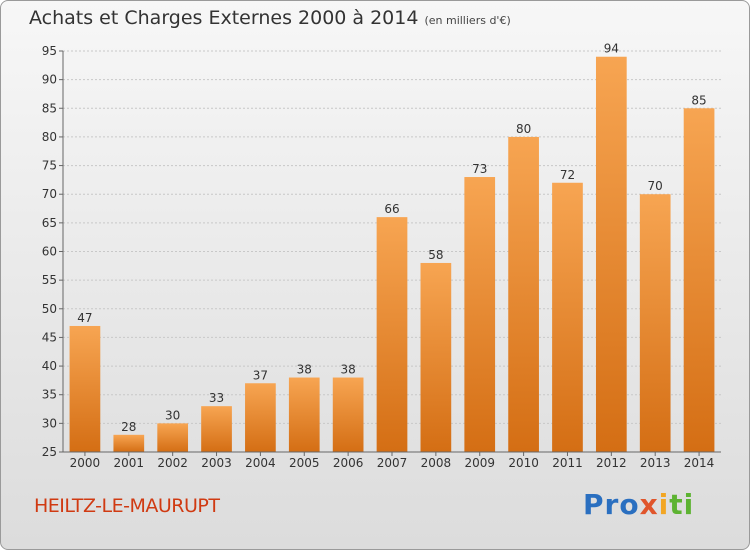 The image size is (750, 550). I want to click on data-label: 58, so click(435, 255).